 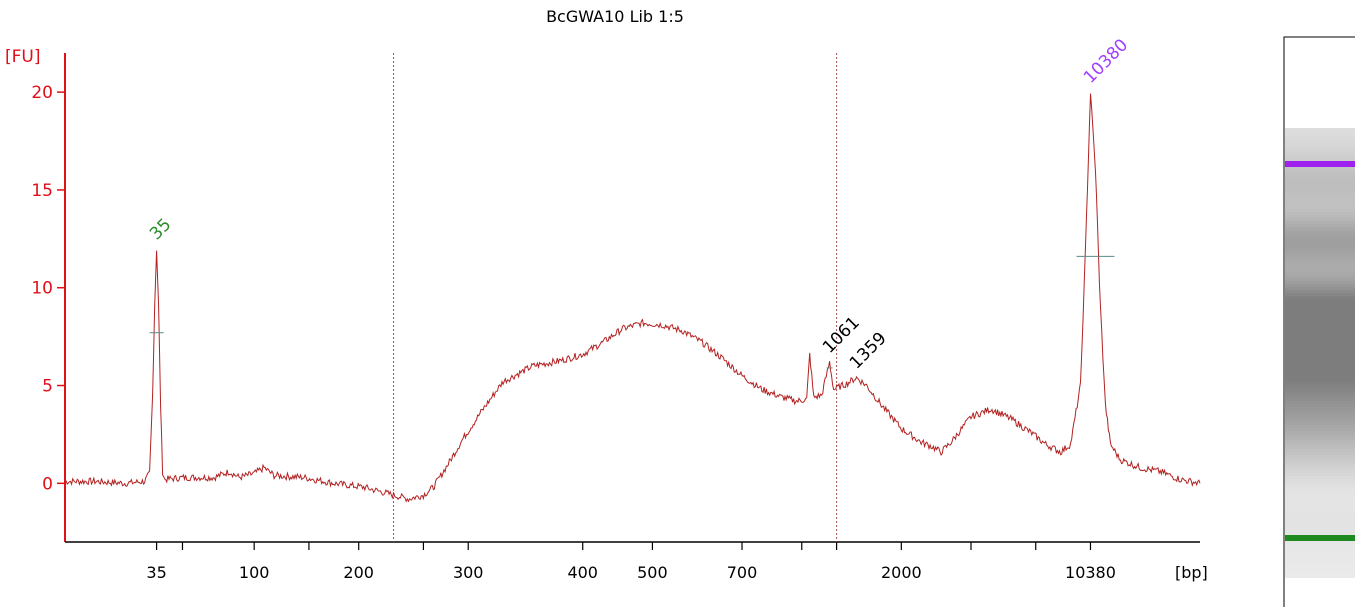 I want to click on y-tick-label: 0, so click(x=47, y=484).